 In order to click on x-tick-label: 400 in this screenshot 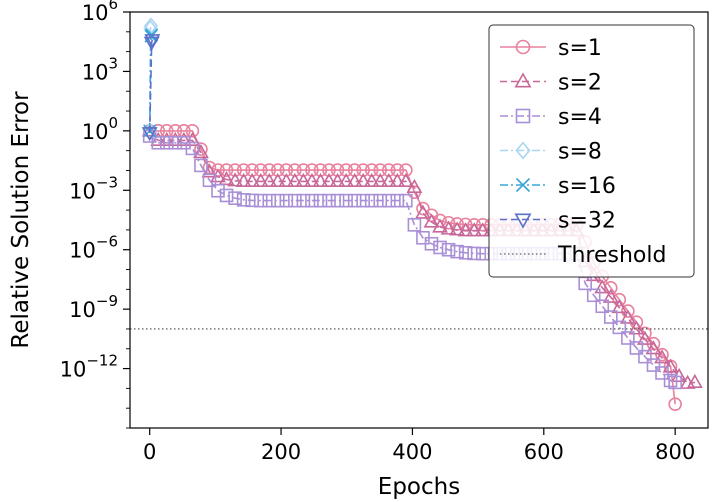, I will do `click(412, 452)`.